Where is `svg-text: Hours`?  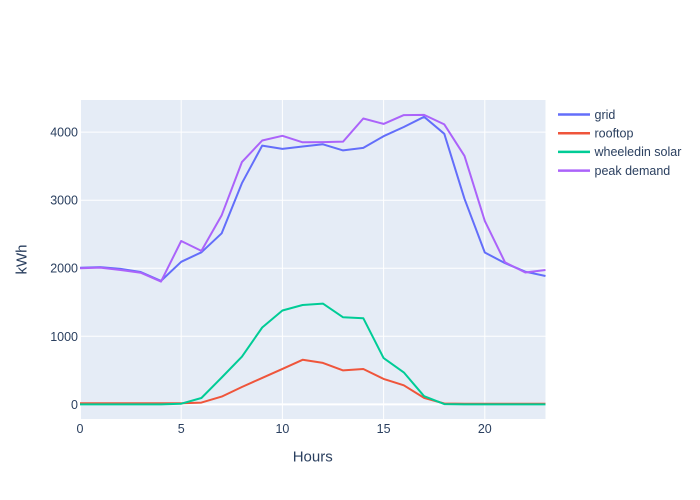
svg-text: Hours is located at coordinates (313, 457).